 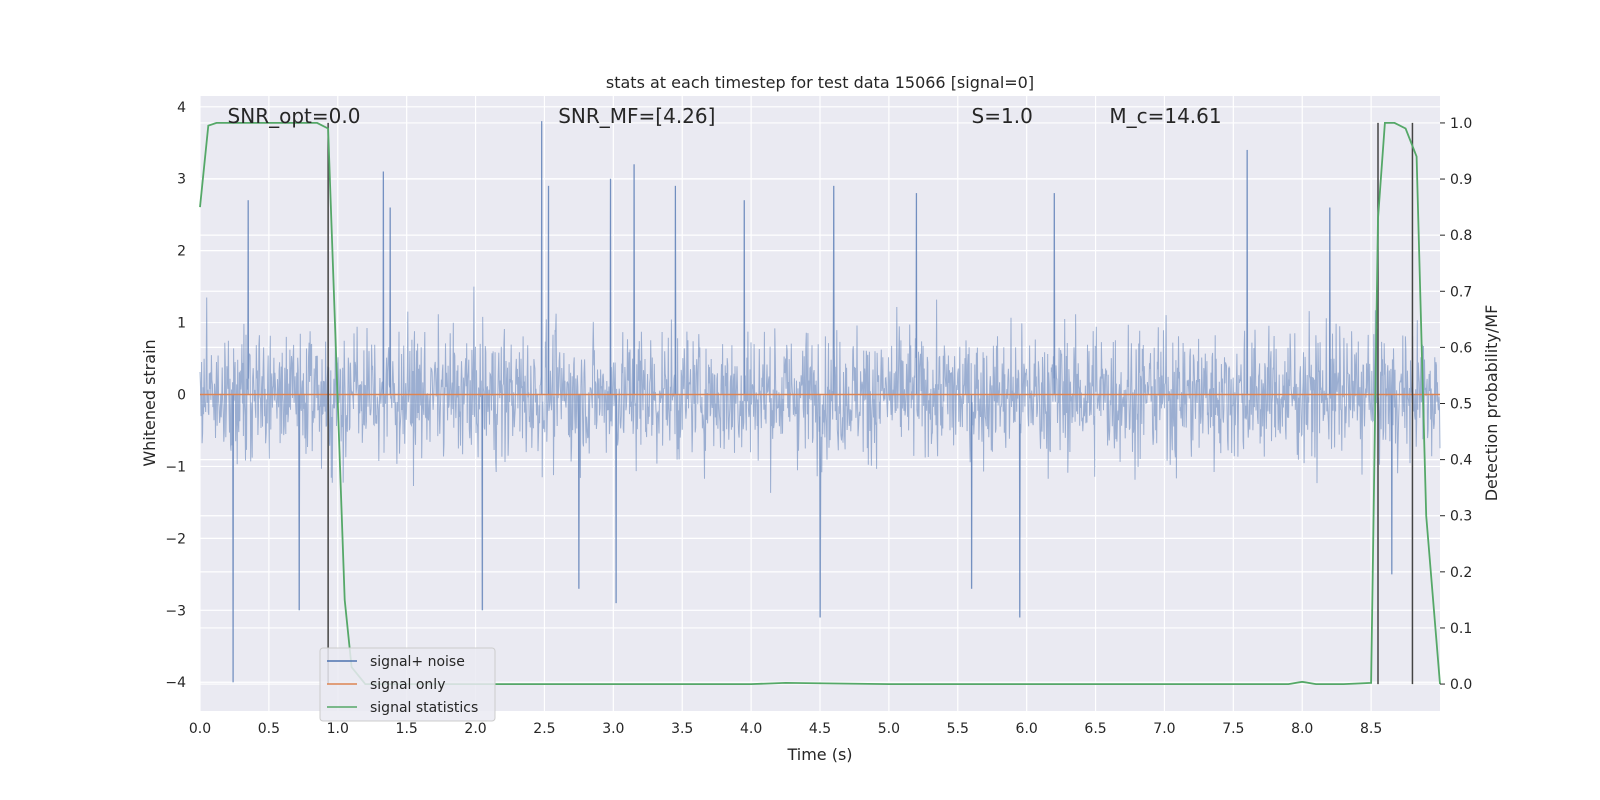 I want to click on y-tick-label: 0, so click(x=181, y=396).